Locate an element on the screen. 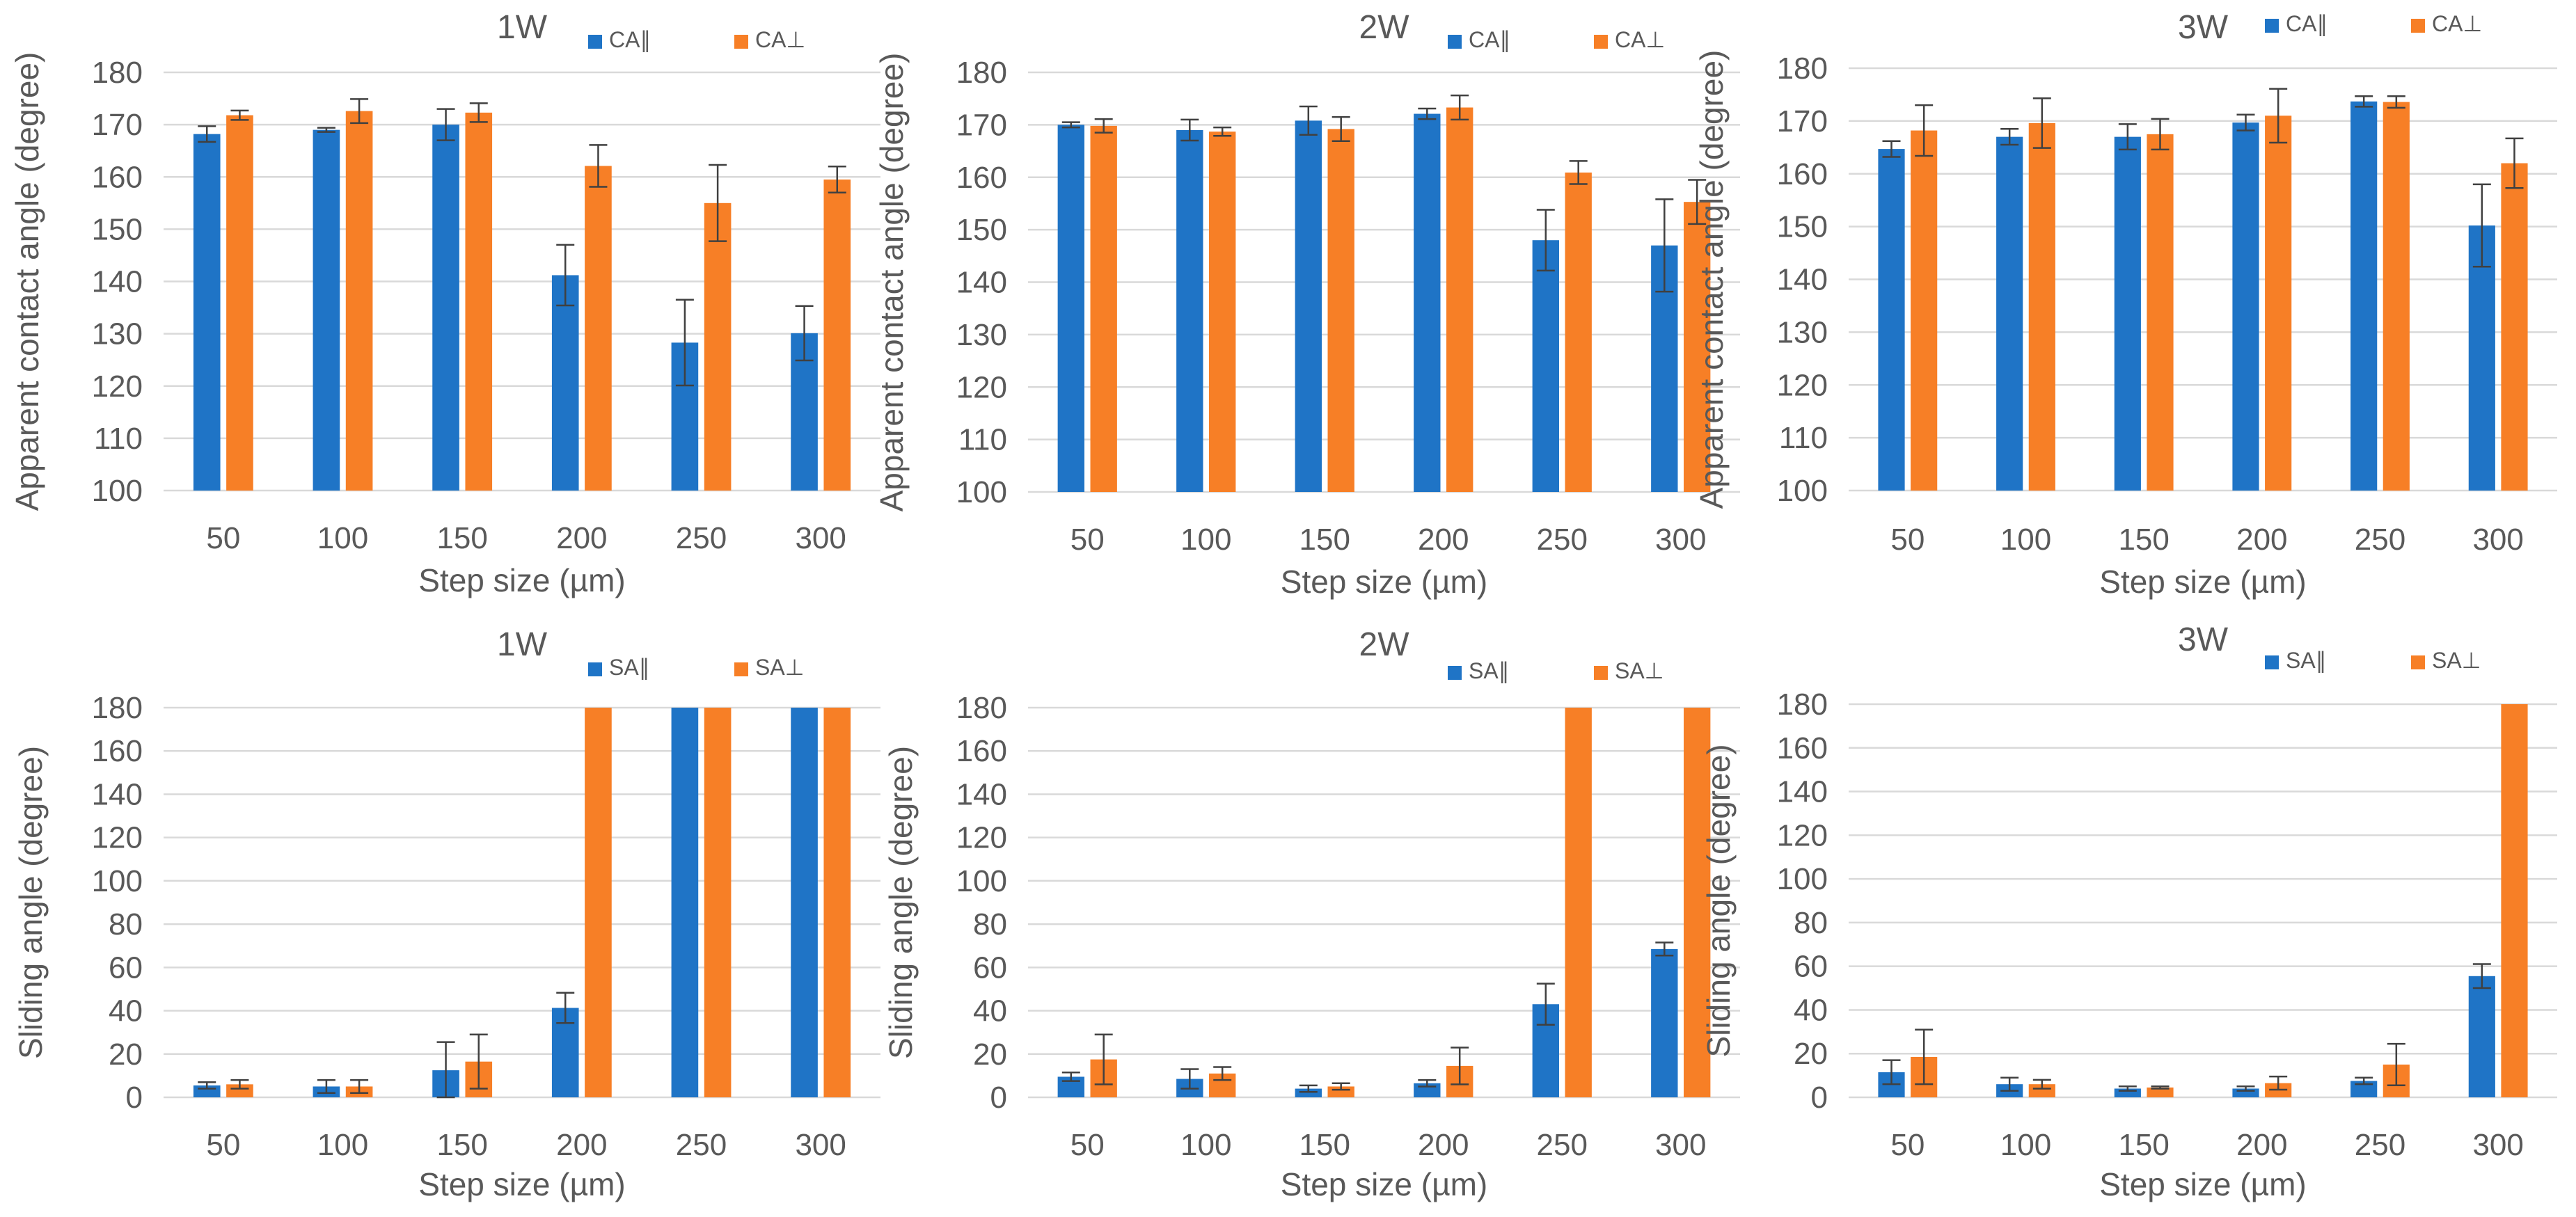  chart-title: 3W is located at coordinates (2203, 639).